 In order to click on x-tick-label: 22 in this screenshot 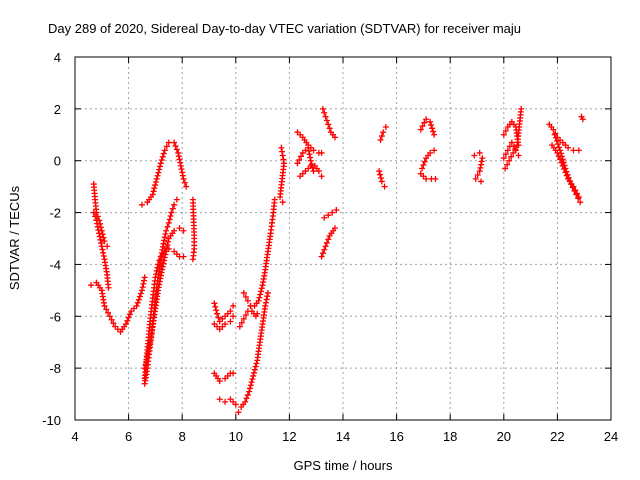, I will do `click(557, 436)`.